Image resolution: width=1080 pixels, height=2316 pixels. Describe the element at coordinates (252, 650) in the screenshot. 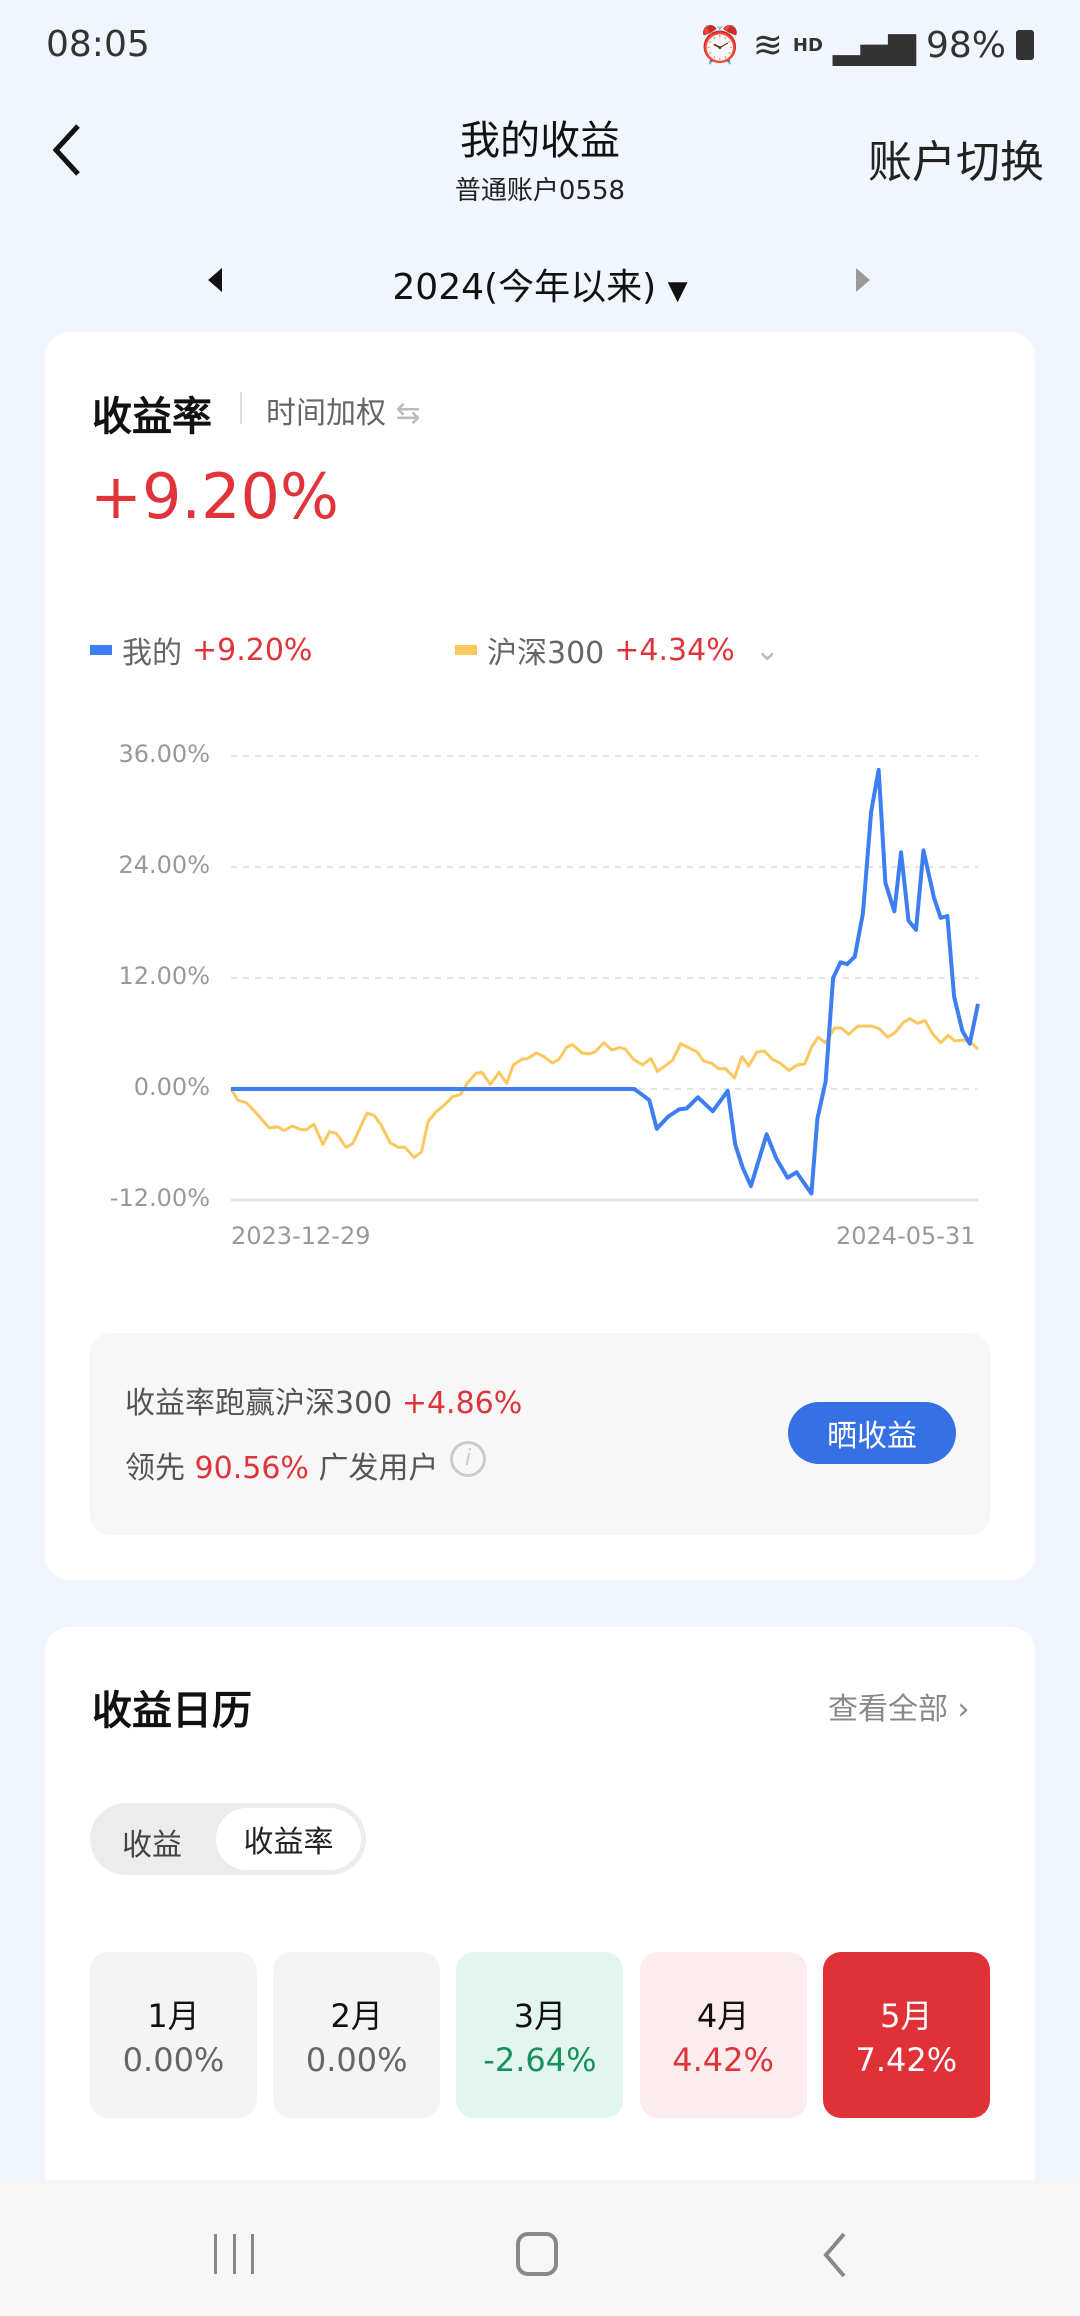

I see `legend-value: +9.20%` at that location.